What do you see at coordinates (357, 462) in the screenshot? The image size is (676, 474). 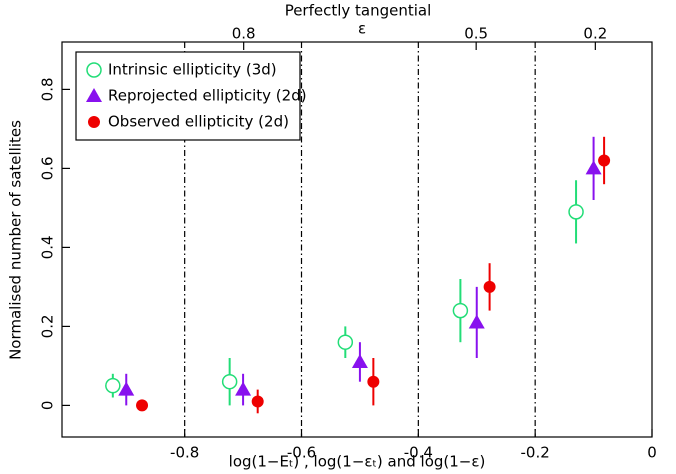 I see `x-axis-label: log(1−Eₜ) , log(1−εₜ) and log(1−ε)` at bounding box center [357, 462].